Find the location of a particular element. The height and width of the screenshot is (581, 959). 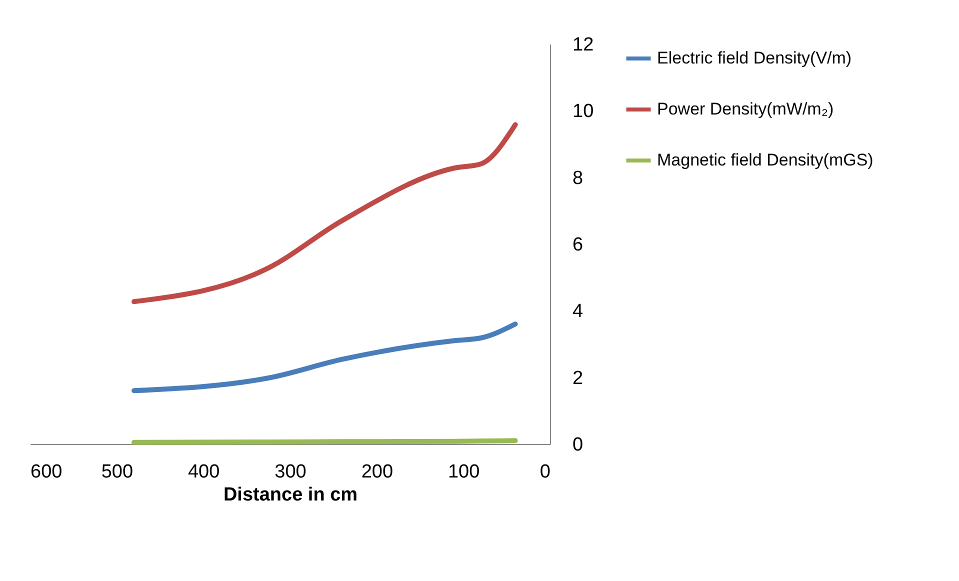

legend-label: Magnetic field Density(mGS) is located at coordinates (765, 160).